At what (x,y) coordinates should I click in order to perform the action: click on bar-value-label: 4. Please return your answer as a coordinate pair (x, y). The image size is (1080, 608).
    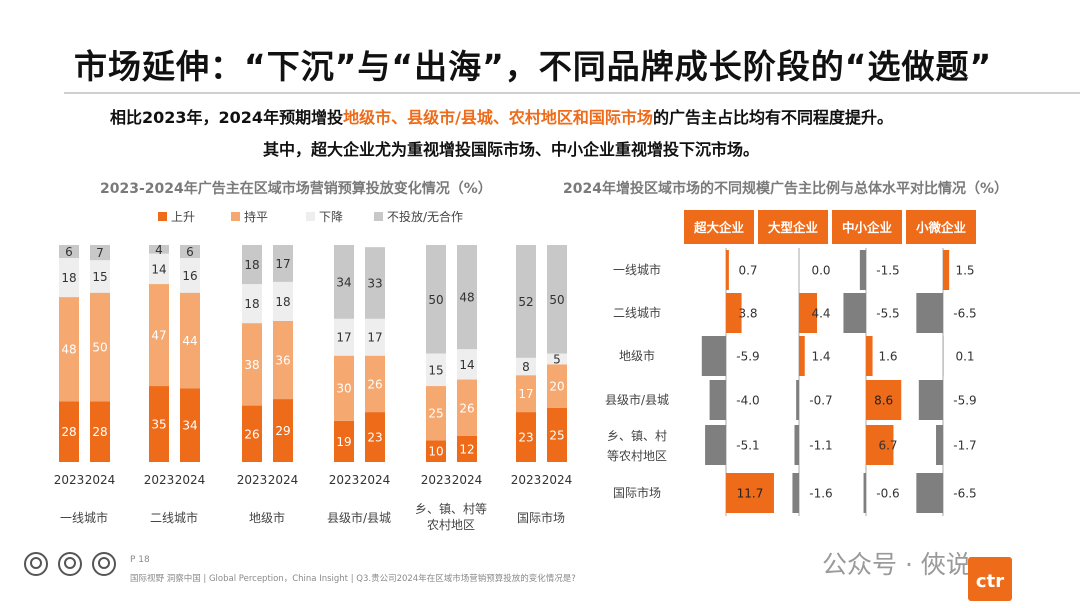
    Looking at the image, I should click on (159, 250).